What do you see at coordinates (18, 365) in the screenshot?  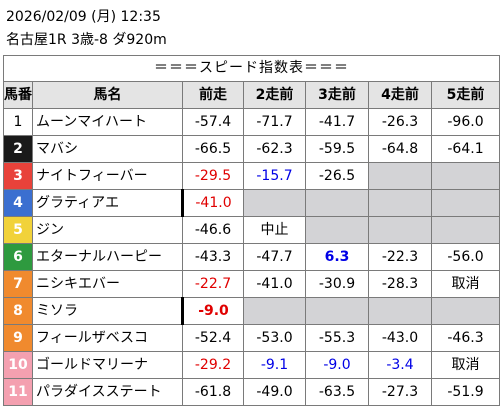 I see `horse-number-badge: 10` at bounding box center [18, 365].